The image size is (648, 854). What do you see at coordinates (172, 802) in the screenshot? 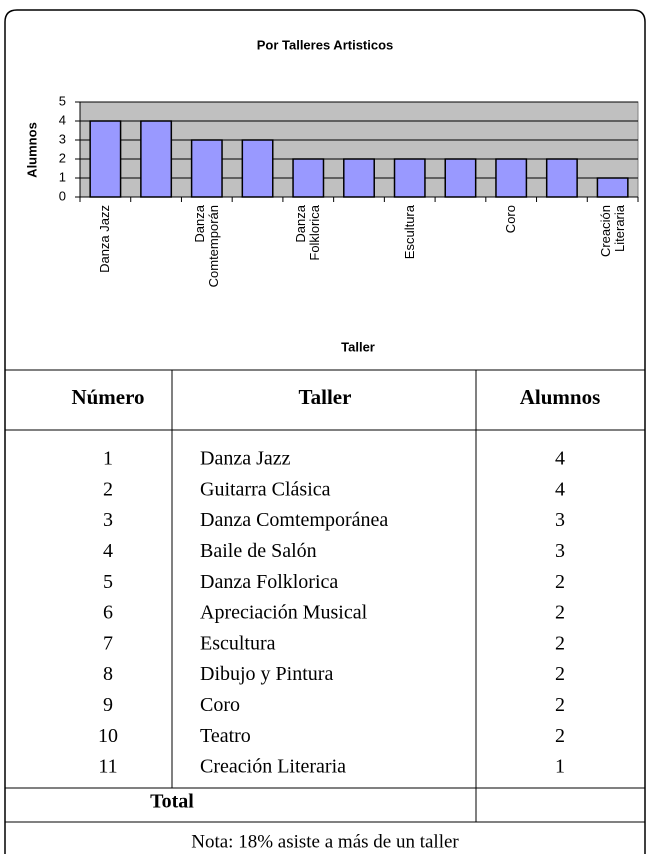
I see `total-label: Total` at bounding box center [172, 802].